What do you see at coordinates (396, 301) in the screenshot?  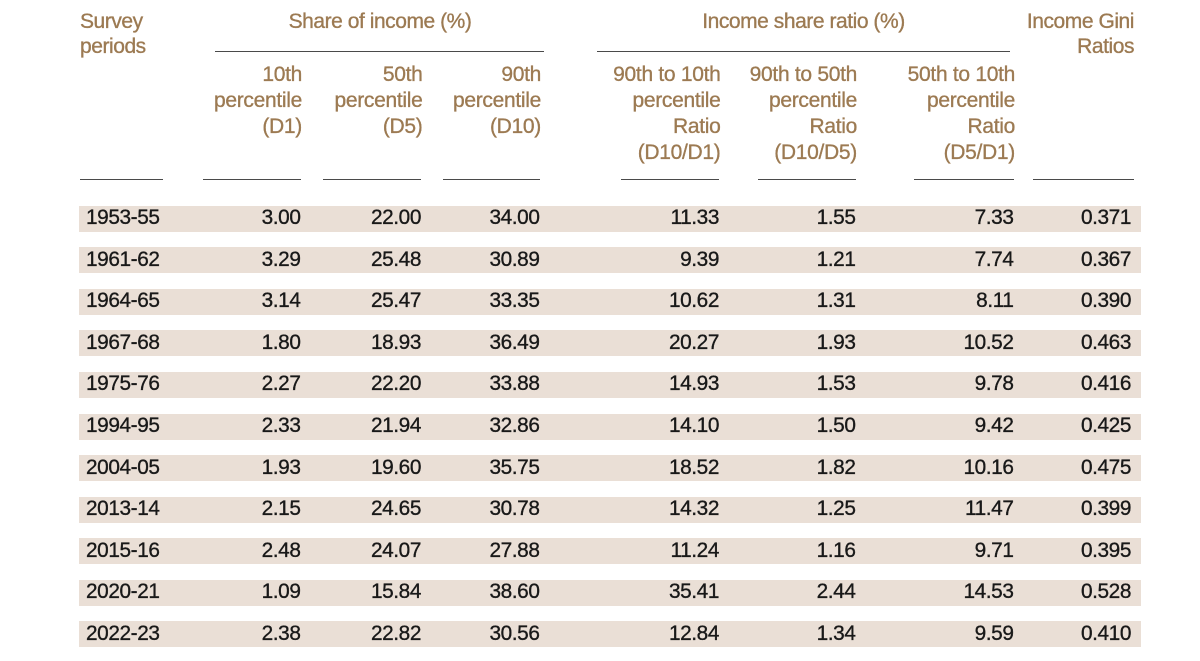 I see `cell-value: 25.47` at bounding box center [396, 301].